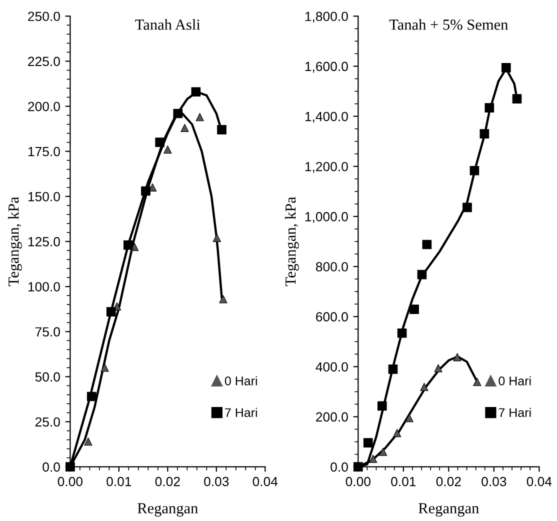 The height and width of the screenshot is (521, 557). Describe the element at coordinates (326, 67) in the screenshot. I see `y-tick-label: 1,600.0` at that location.